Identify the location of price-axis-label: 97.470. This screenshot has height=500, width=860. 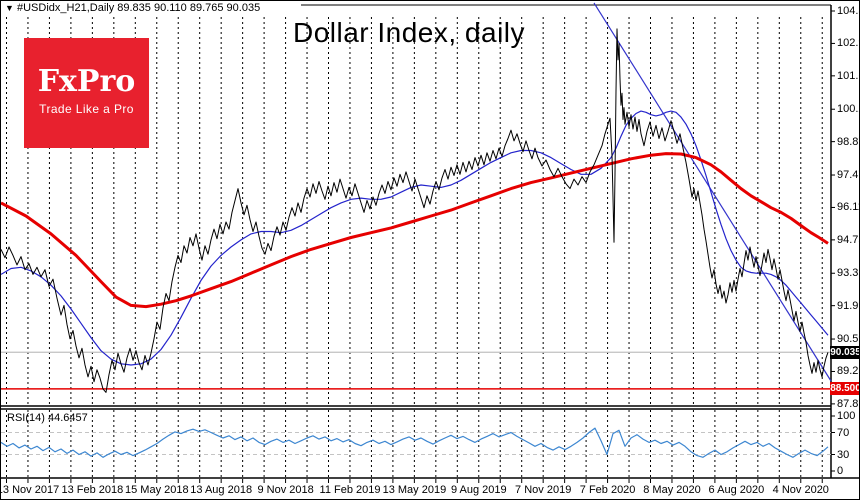
(848, 175).